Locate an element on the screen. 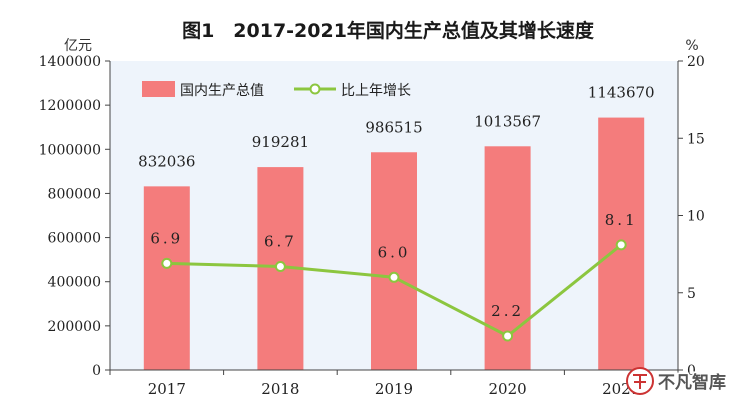 This screenshot has height=419, width=754. gdp-bar-2019 is located at coordinates (394, 261).